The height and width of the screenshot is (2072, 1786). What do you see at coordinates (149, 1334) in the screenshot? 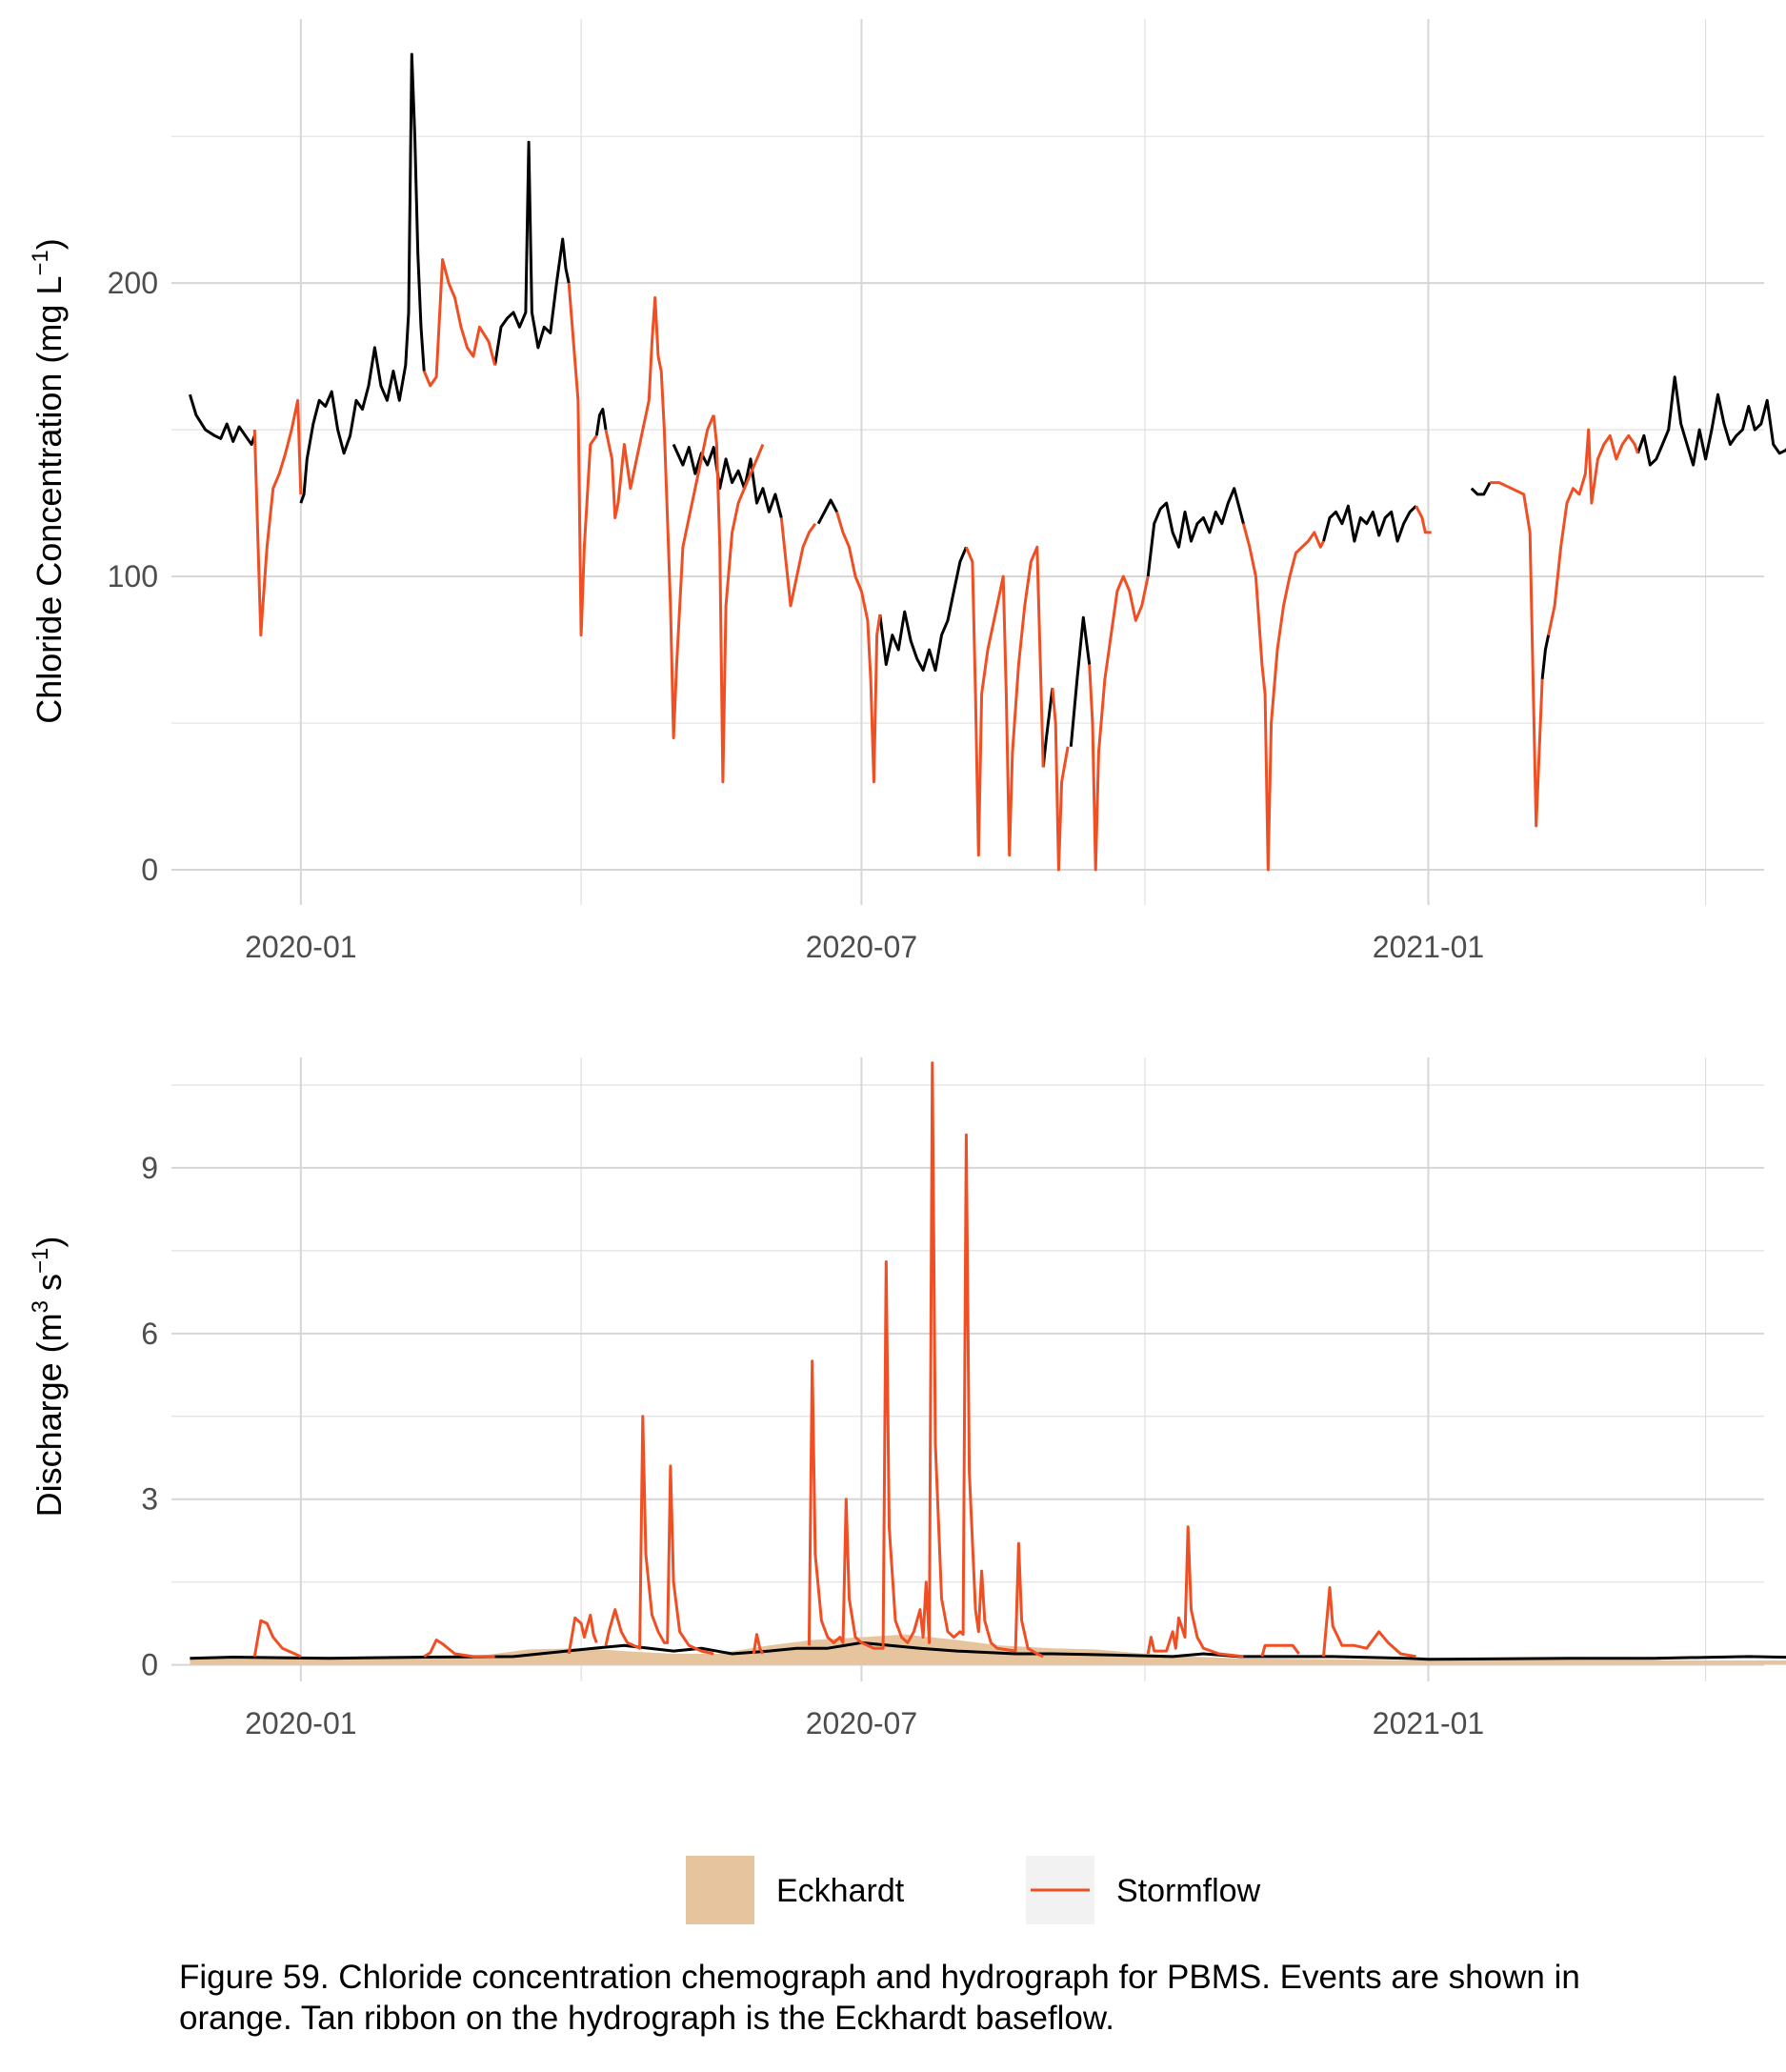
I see `y-tick-label: 6` at bounding box center [149, 1334].